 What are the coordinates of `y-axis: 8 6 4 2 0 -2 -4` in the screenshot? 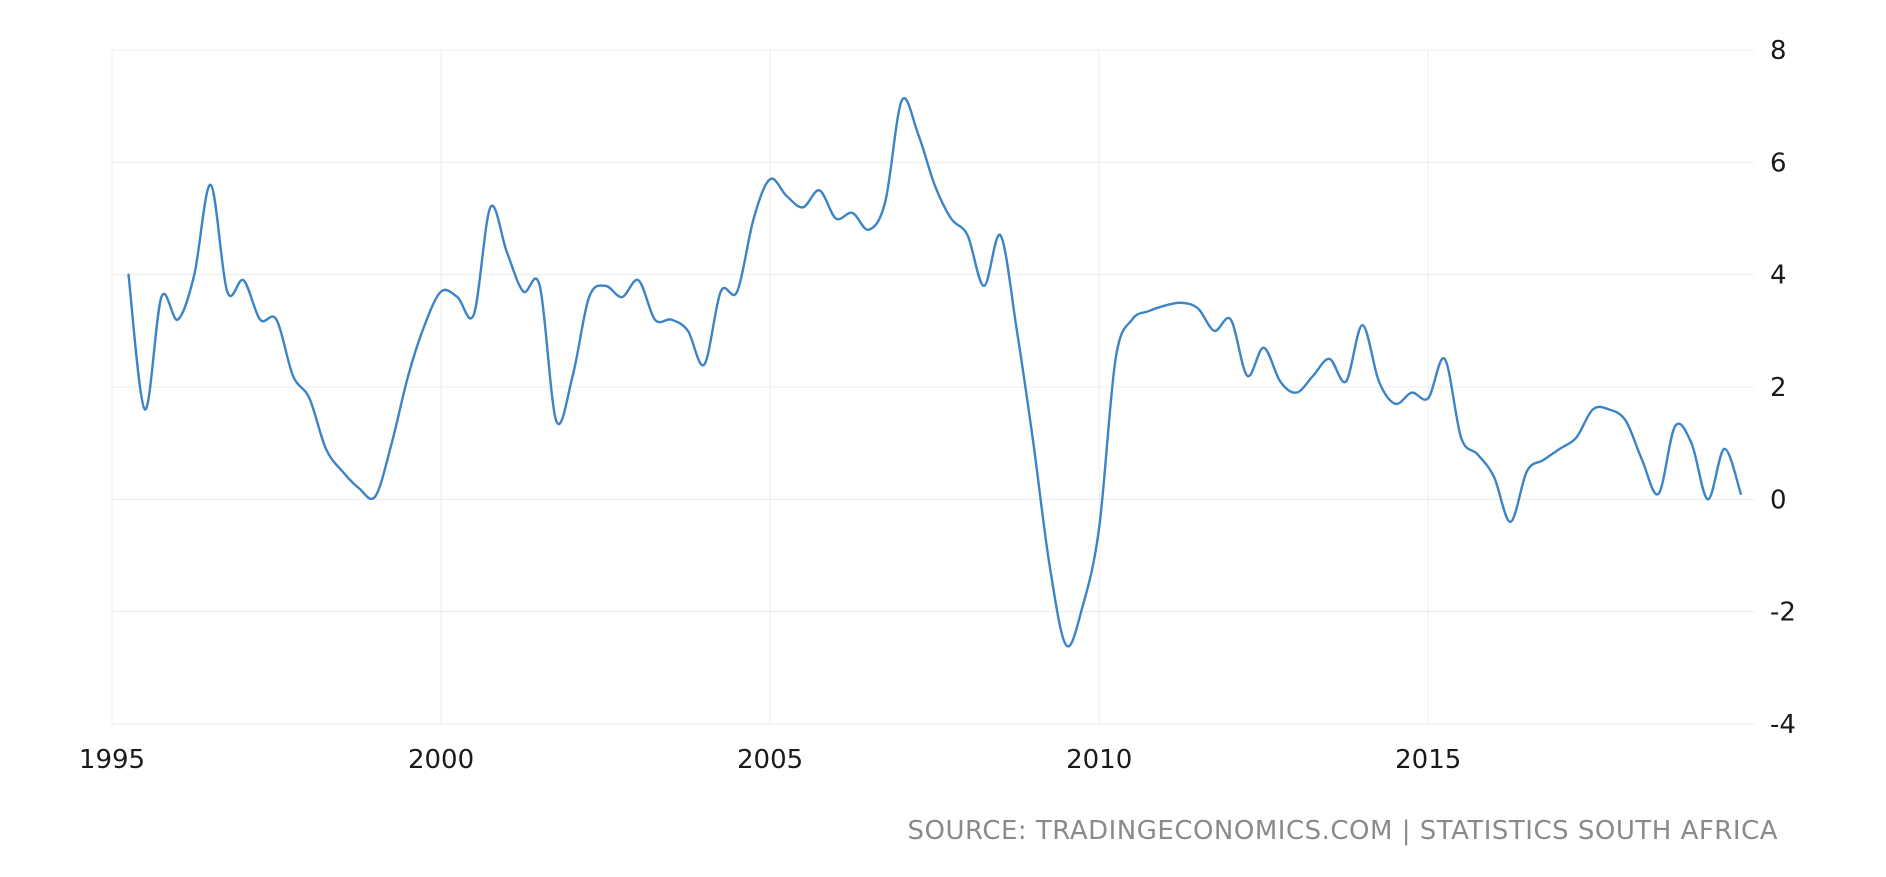 It's located at (1783, 388).